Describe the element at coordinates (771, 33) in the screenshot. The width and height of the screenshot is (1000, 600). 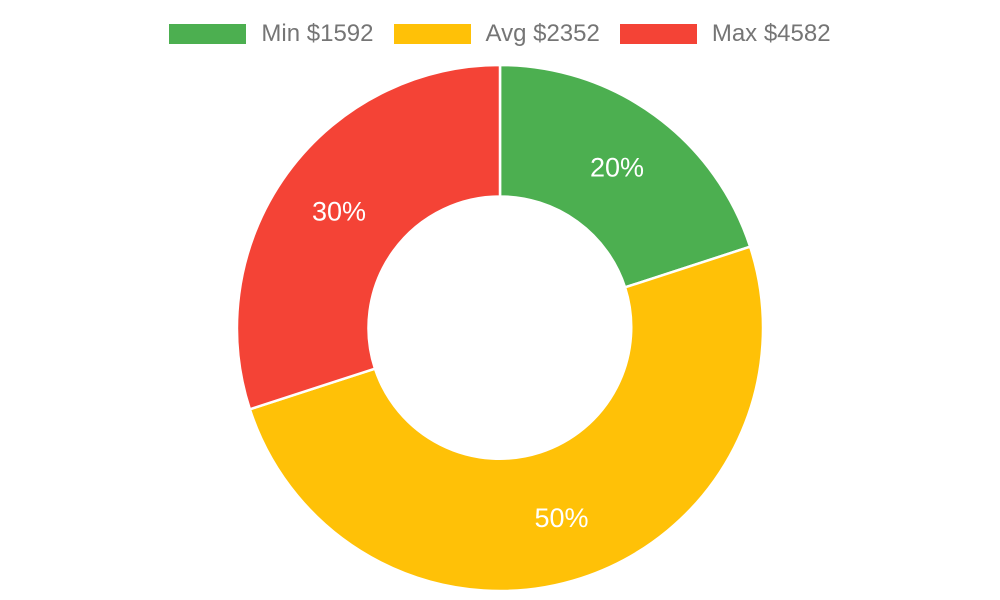
I see `legend-label-max: Max $4582` at that location.